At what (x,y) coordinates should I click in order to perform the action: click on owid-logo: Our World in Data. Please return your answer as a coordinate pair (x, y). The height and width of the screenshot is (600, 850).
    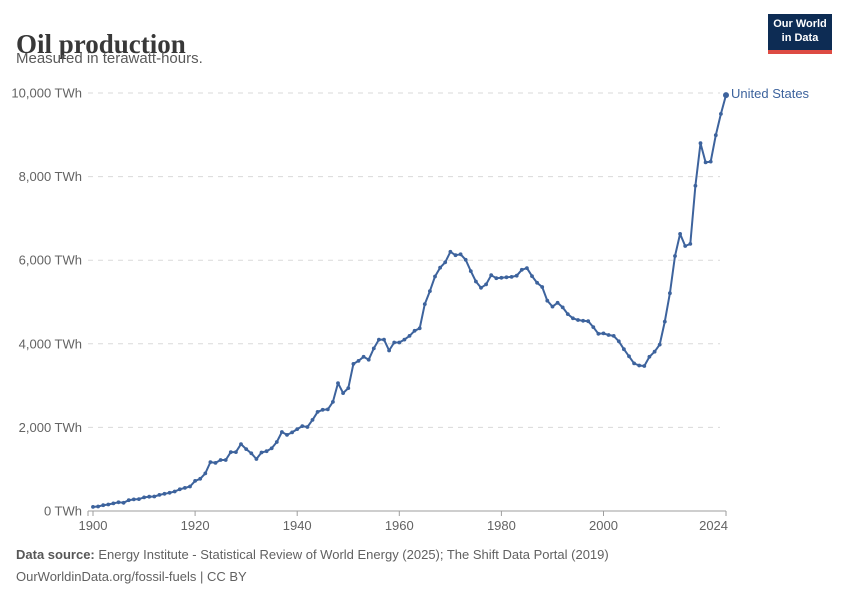
    Looking at the image, I should click on (800, 34).